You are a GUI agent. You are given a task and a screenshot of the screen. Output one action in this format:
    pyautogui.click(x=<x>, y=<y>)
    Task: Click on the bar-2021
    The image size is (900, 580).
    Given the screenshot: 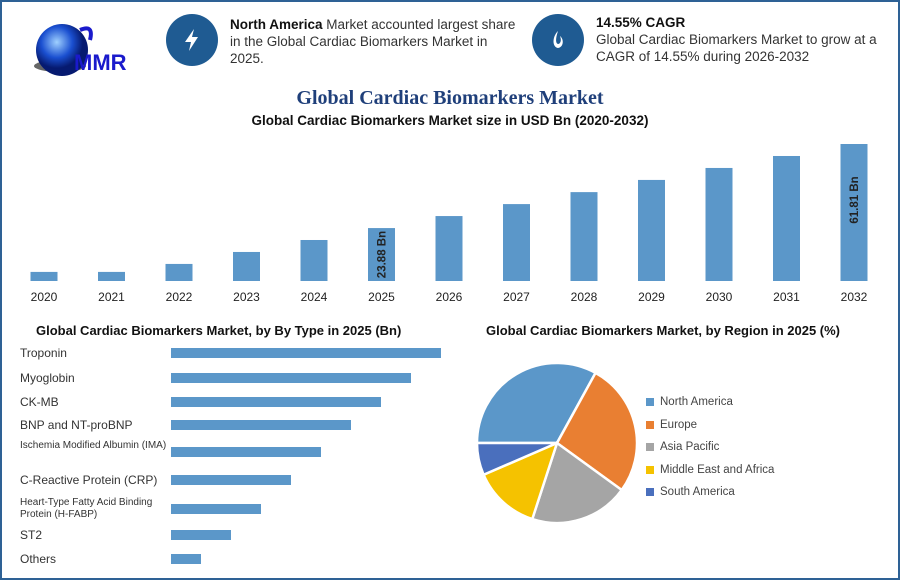 What is the action you would take?
    pyautogui.click(x=111, y=276)
    